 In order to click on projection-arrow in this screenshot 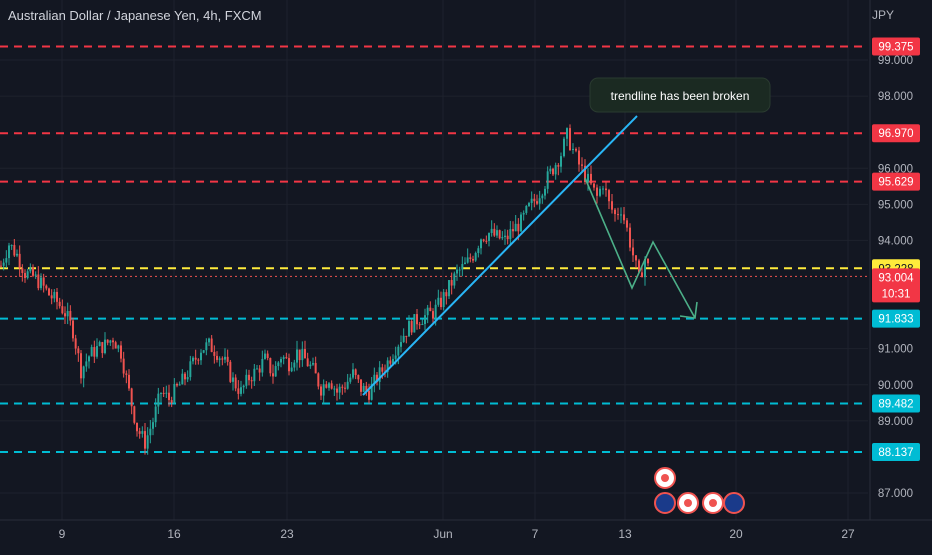, I will do `click(640, 248)`.